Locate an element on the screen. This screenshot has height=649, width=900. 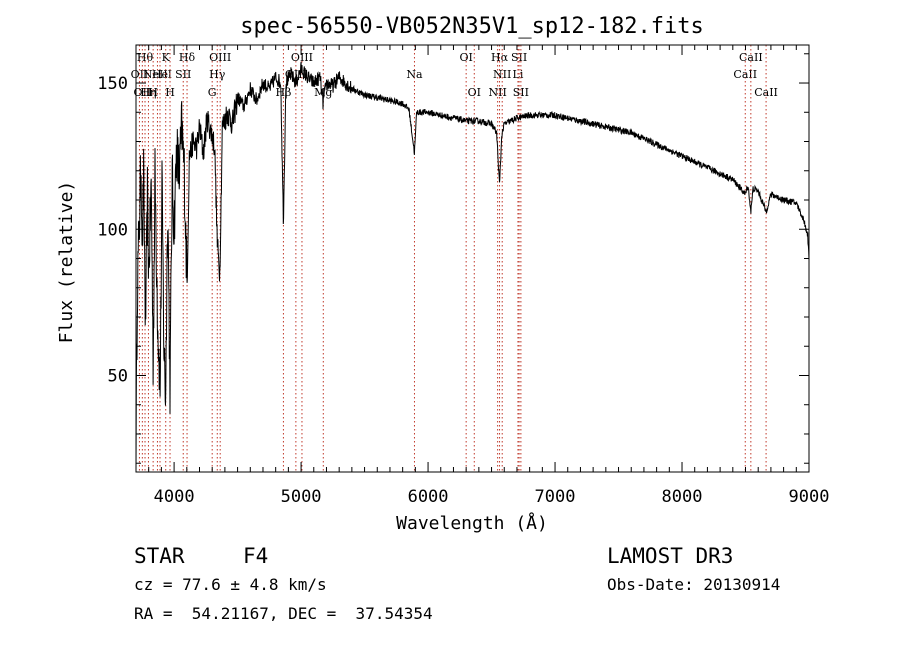
x-tick-label: 7000 is located at coordinates (555, 497).